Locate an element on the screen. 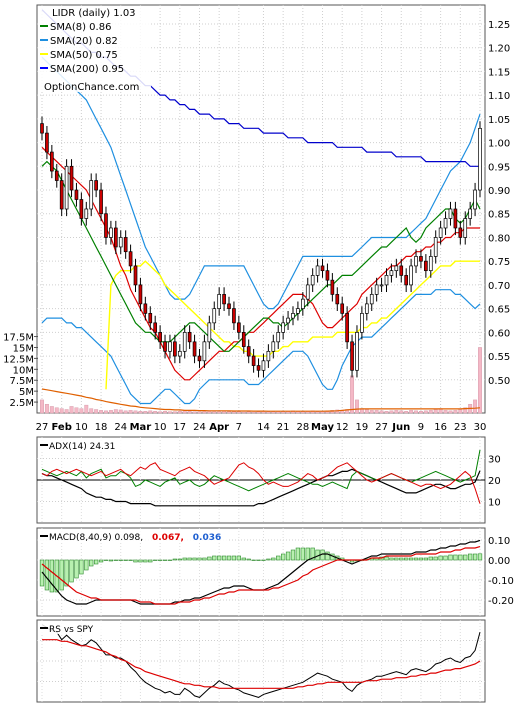  rs-average-line is located at coordinates (261, 664).